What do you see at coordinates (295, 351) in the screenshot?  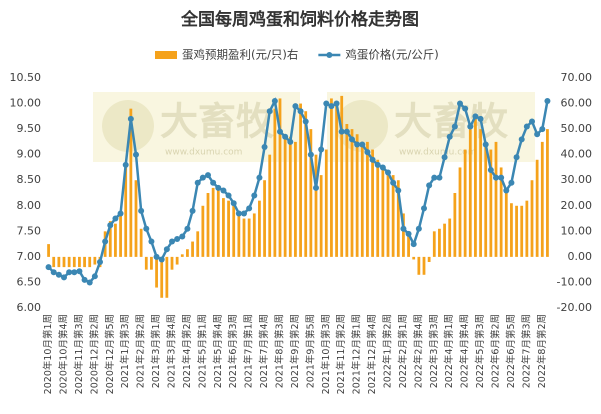 I see `x-tick-label: 2021年9月第2周` at bounding box center [295, 351].